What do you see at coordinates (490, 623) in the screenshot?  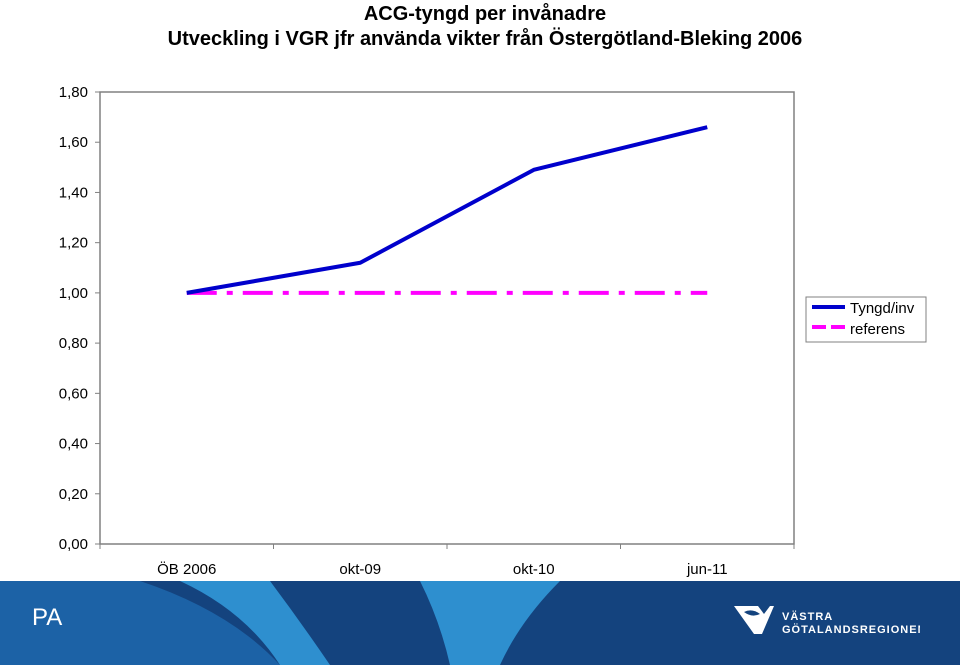 I see `footer-wave-middle` at bounding box center [490, 623].